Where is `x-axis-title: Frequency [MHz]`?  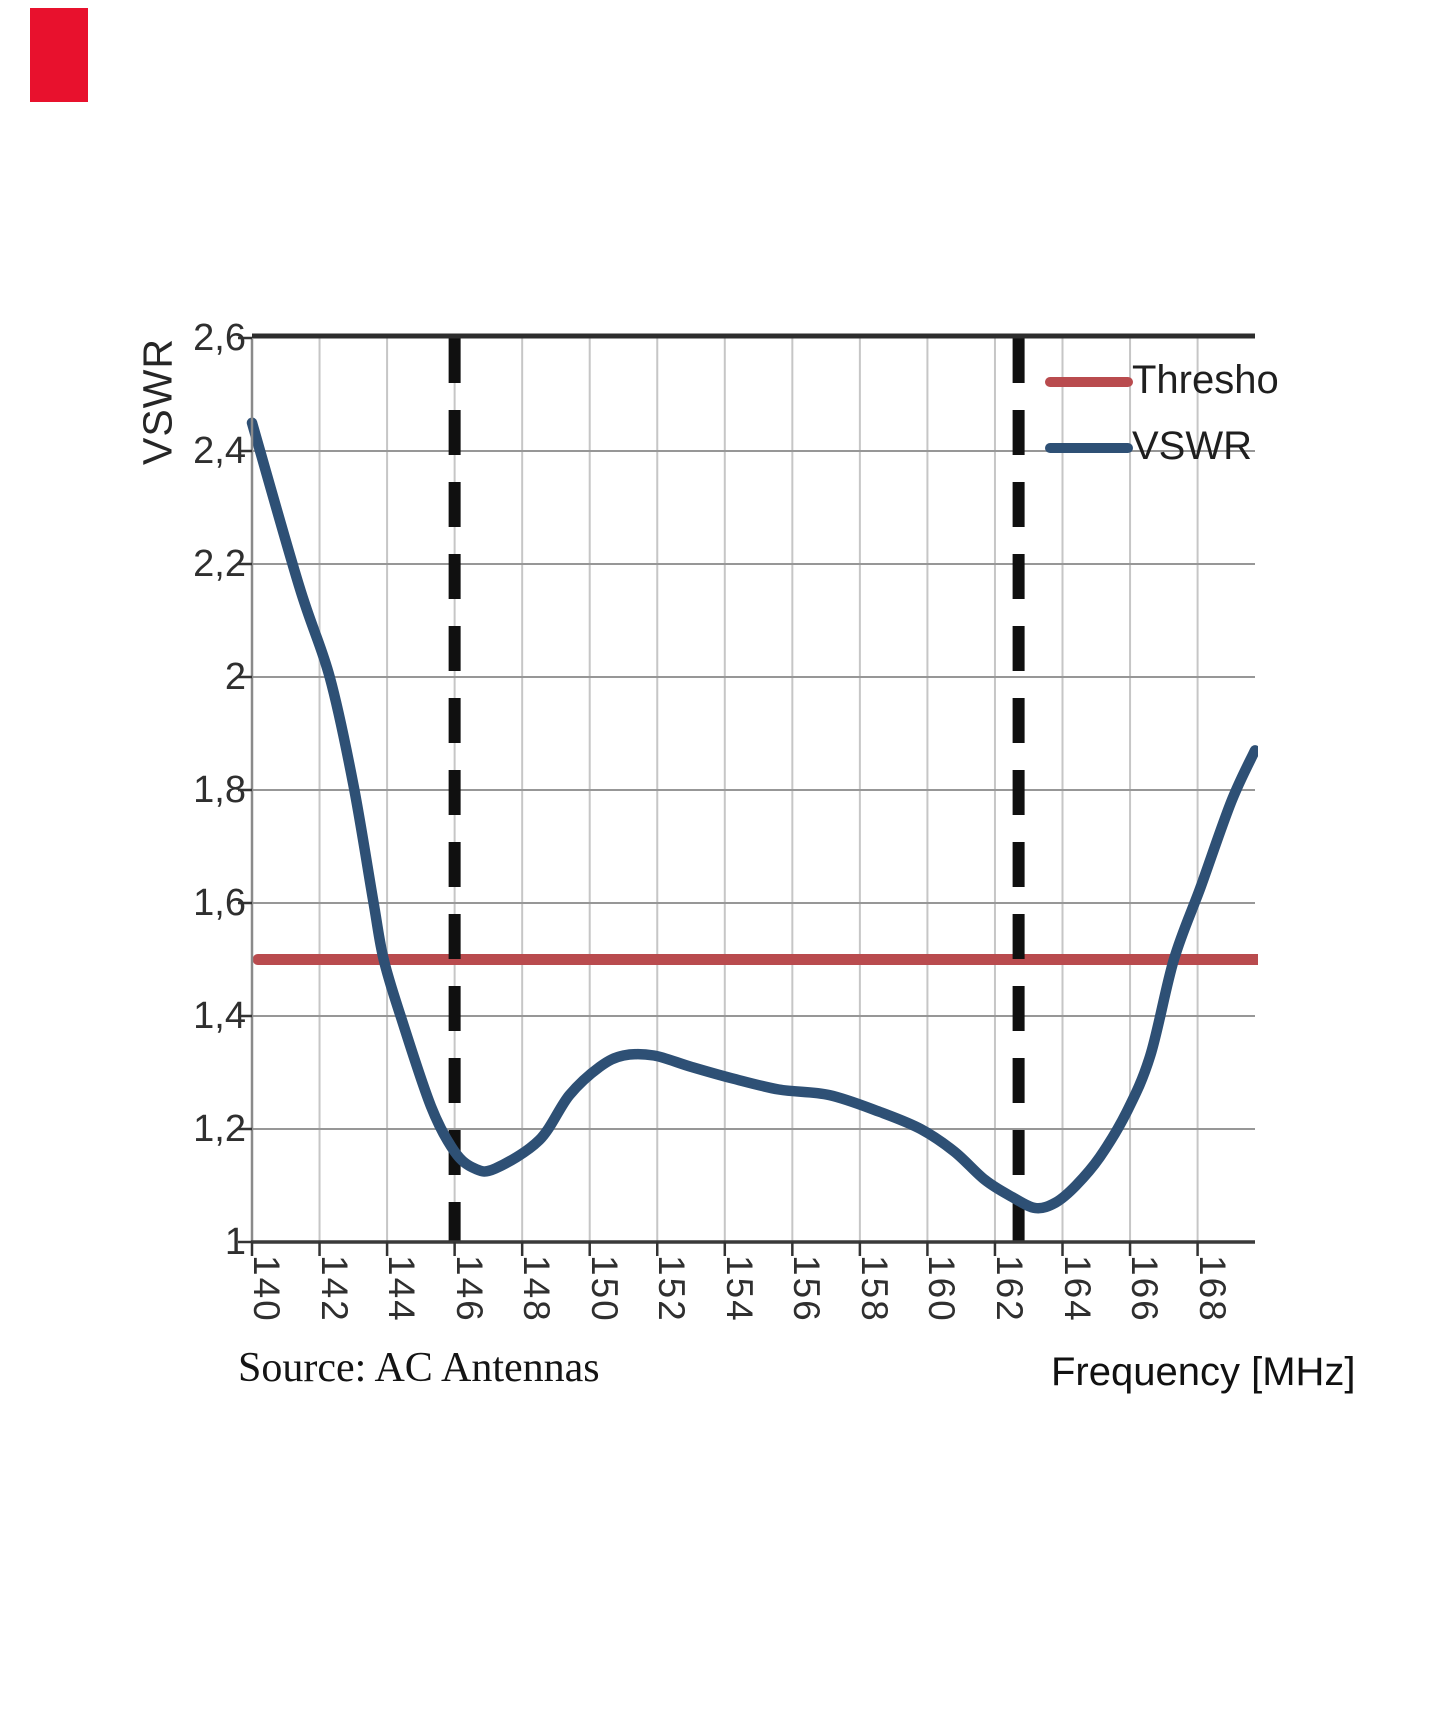 x-axis-title: Frequency [MHz] is located at coordinates (1203, 1372).